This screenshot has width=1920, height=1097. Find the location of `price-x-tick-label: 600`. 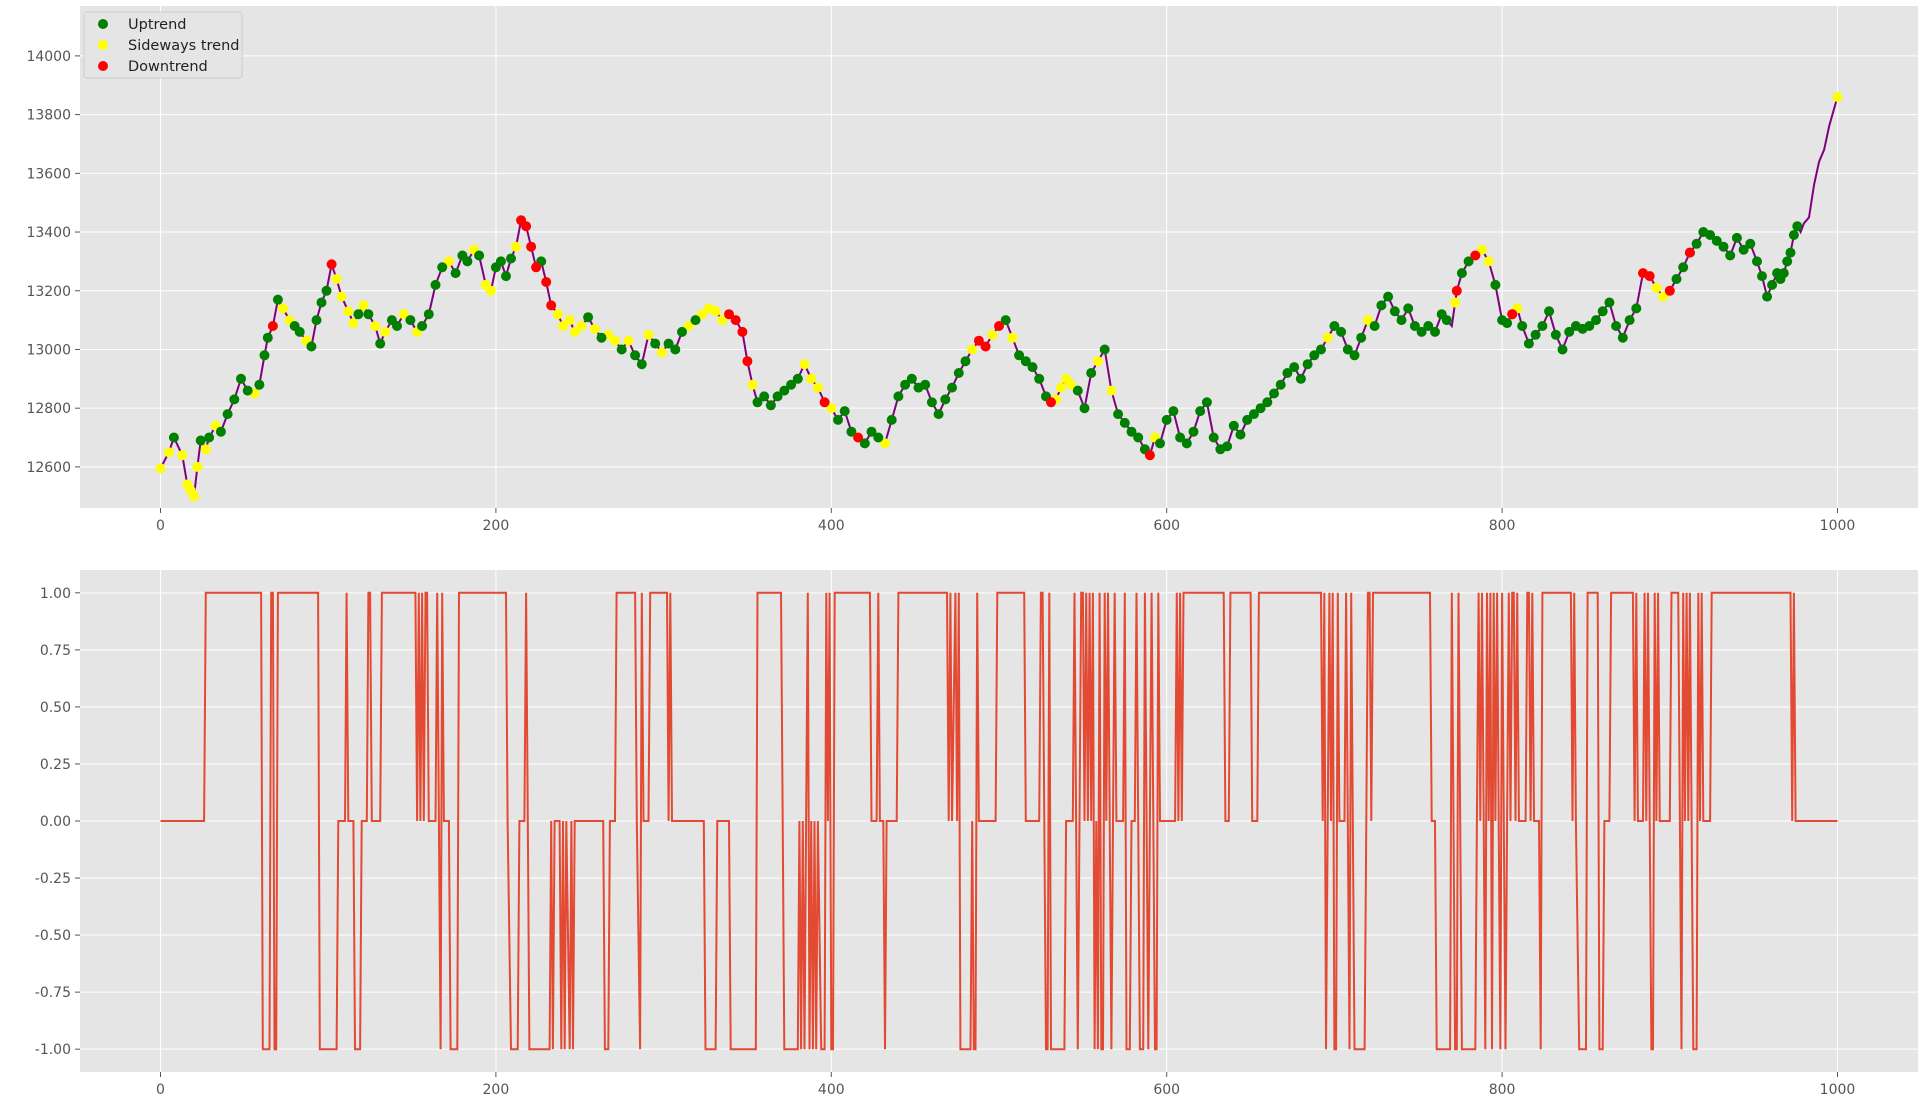

price-x-tick-label: 600 is located at coordinates (1166, 526).